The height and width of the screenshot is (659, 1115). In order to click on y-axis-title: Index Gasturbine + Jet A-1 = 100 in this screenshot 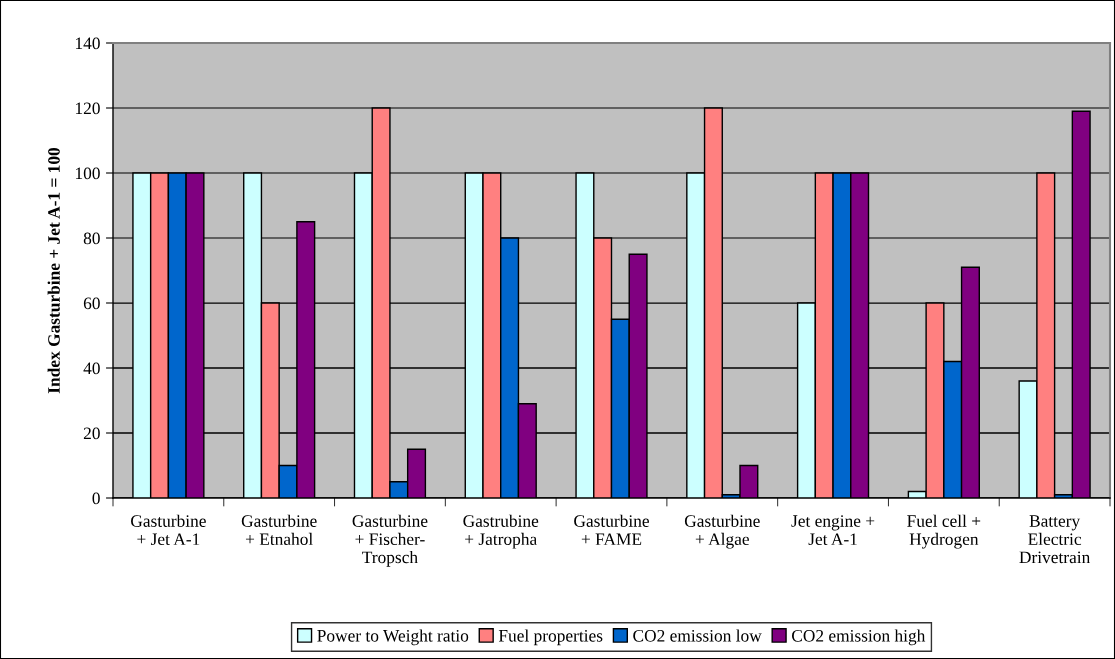, I will do `click(53, 270)`.